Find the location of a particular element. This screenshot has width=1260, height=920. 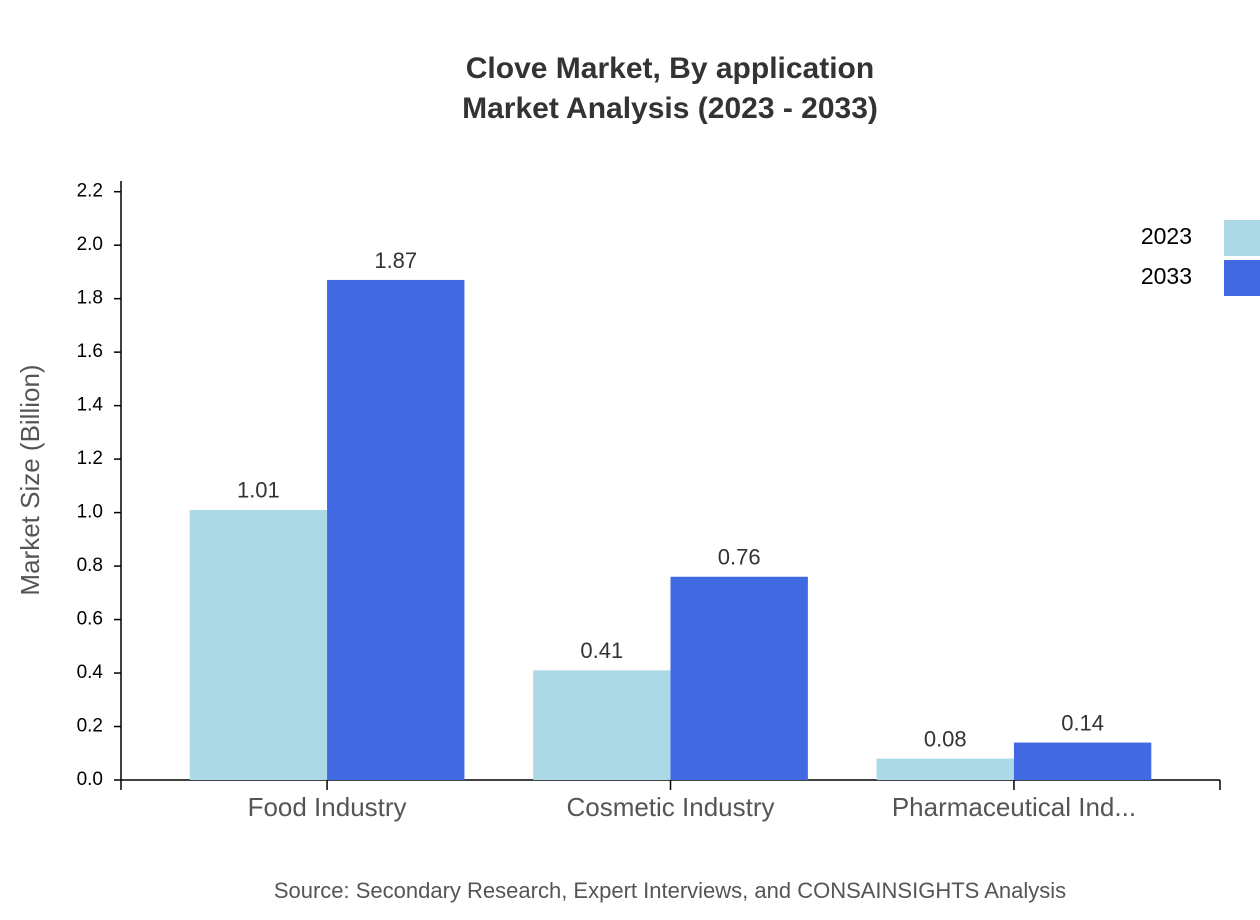

value-label: 0.14 is located at coordinates (1082, 722).